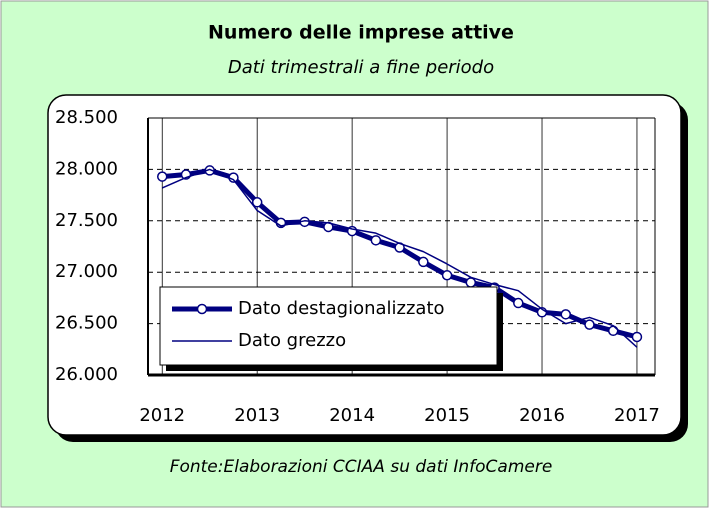 The image size is (709, 512). What do you see at coordinates (86, 271) in the screenshot?
I see `y-tick-label: 27.000` at bounding box center [86, 271].